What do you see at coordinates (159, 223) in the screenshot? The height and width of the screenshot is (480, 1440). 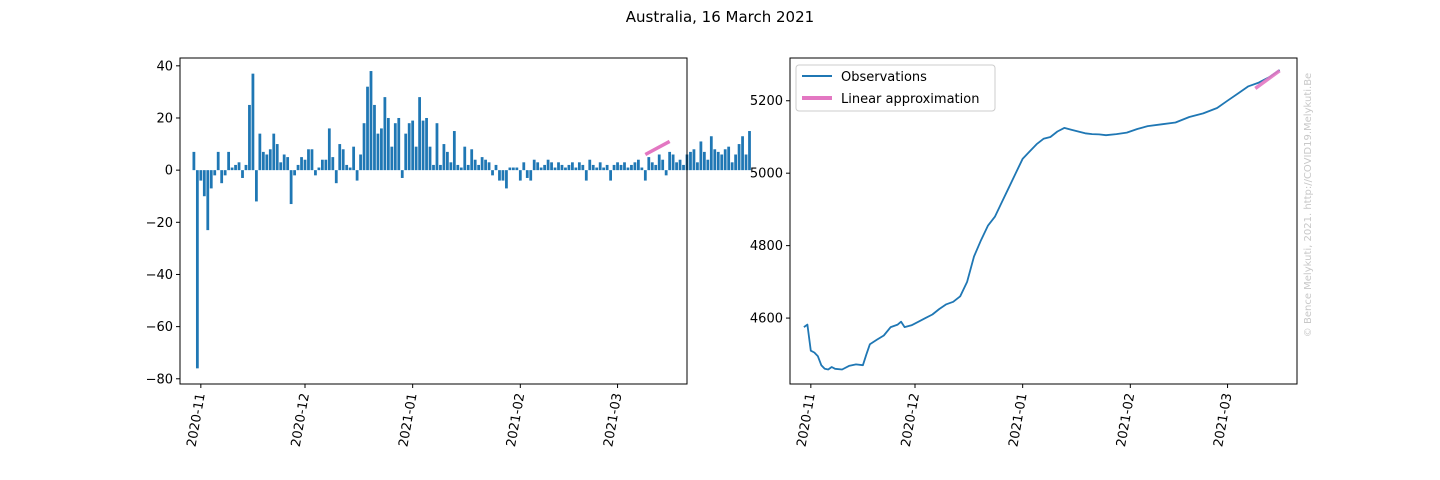 I see `y-tick-label: −20` at bounding box center [159, 223].